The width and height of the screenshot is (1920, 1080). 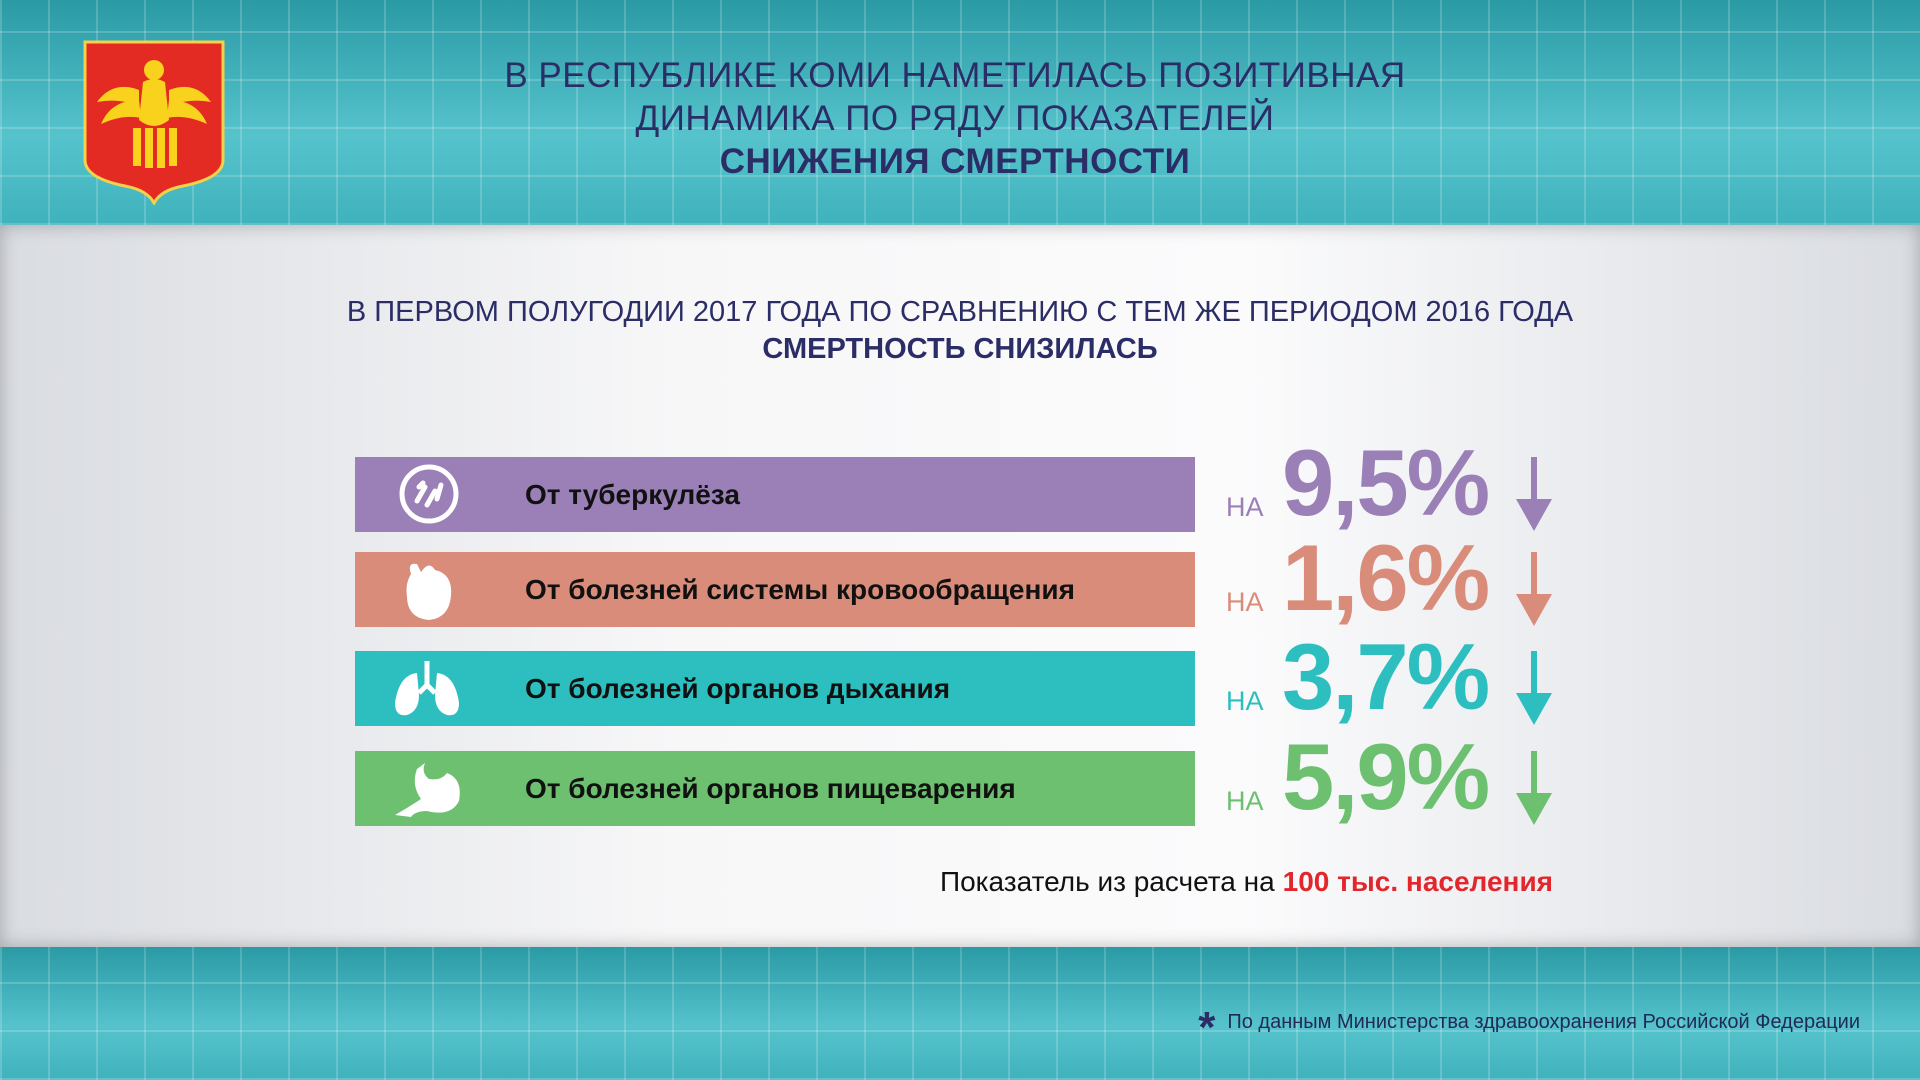 What do you see at coordinates (960, 349) in the screenshot?
I see `subtitle-emphasis: СМЕРТНОСТЬ СНИЗИЛАСЬ` at bounding box center [960, 349].